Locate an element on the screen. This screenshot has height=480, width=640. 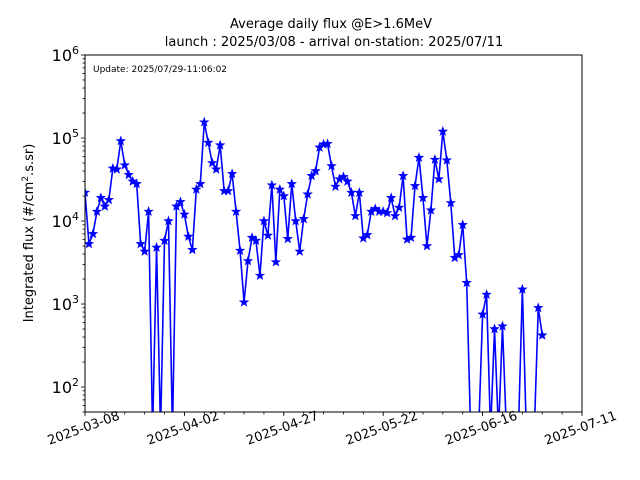
y-tick-exponent: 4 is located at coordinates (75, 216).